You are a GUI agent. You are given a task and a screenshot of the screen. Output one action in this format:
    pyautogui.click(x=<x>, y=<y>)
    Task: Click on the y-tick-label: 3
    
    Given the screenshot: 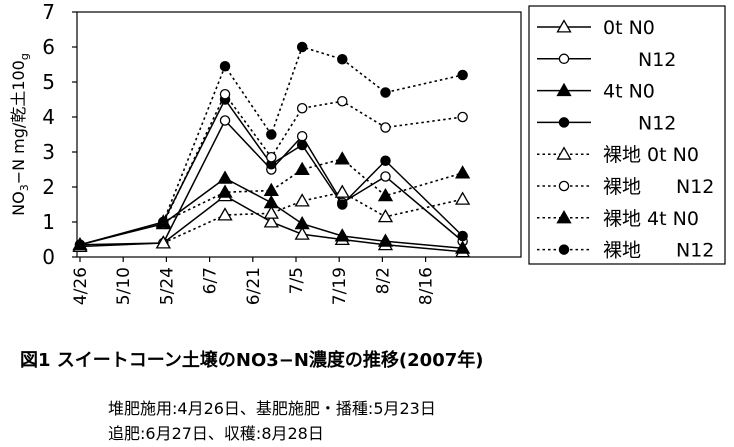 What is the action you would take?
    pyautogui.click(x=48, y=152)
    